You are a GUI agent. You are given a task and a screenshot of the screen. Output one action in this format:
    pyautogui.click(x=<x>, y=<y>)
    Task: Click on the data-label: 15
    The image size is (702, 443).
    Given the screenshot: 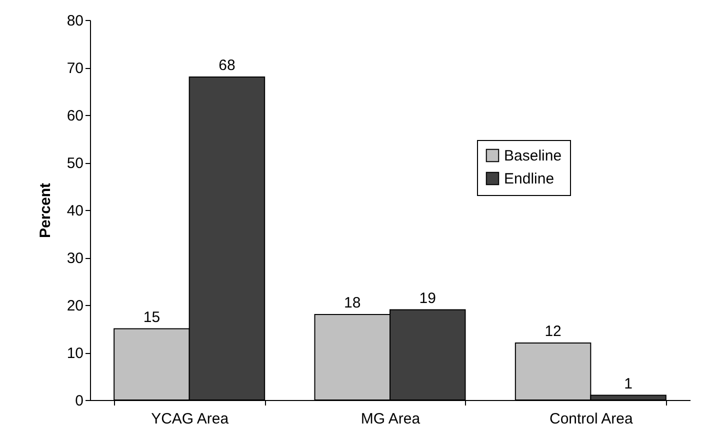 What is the action you would take?
    pyautogui.click(x=151, y=317)
    